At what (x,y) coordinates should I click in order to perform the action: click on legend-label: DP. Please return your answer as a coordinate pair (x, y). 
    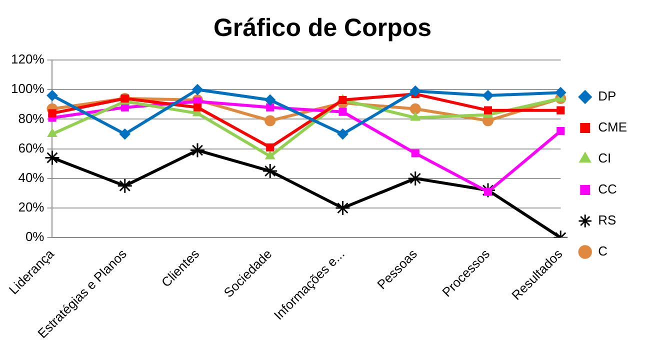
    Looking at the image, I should click on (607, 96).